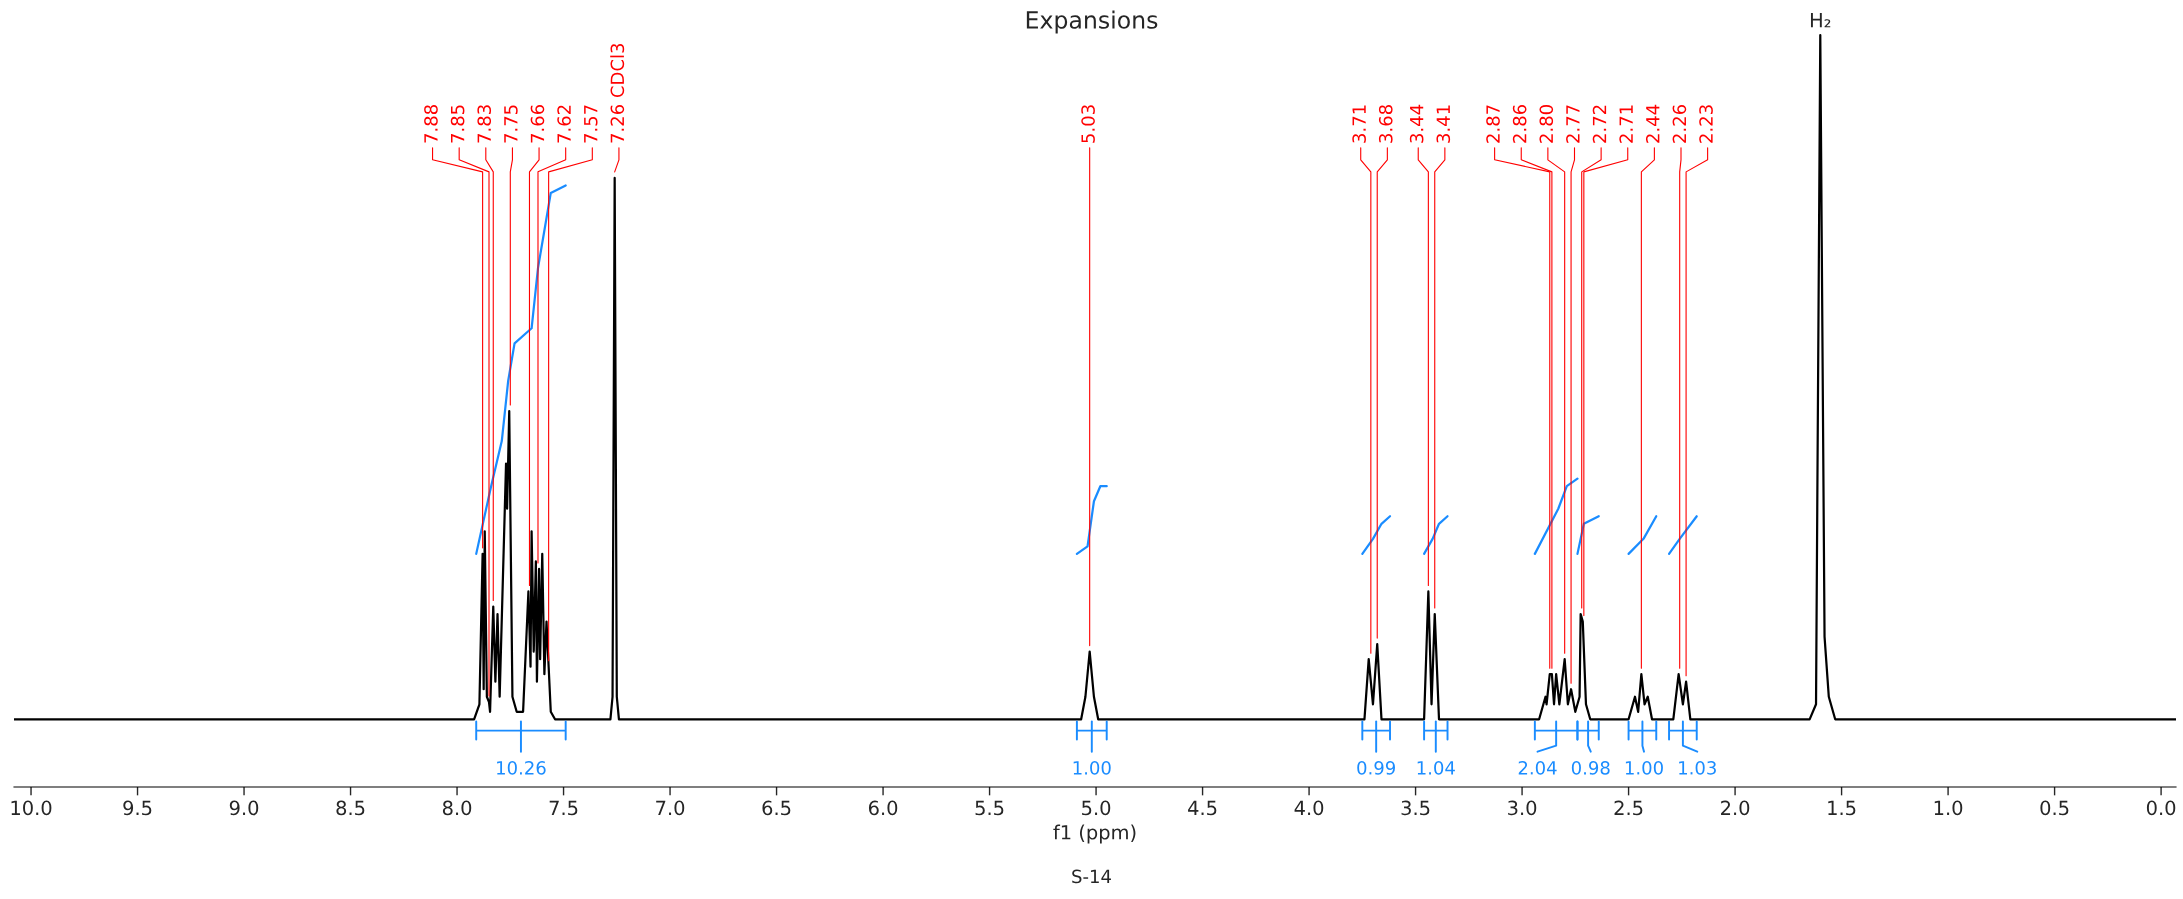  Describe the element at coordinates (670, 808) in the screenshot. I see `x-tick-label: 7.0` at that location.